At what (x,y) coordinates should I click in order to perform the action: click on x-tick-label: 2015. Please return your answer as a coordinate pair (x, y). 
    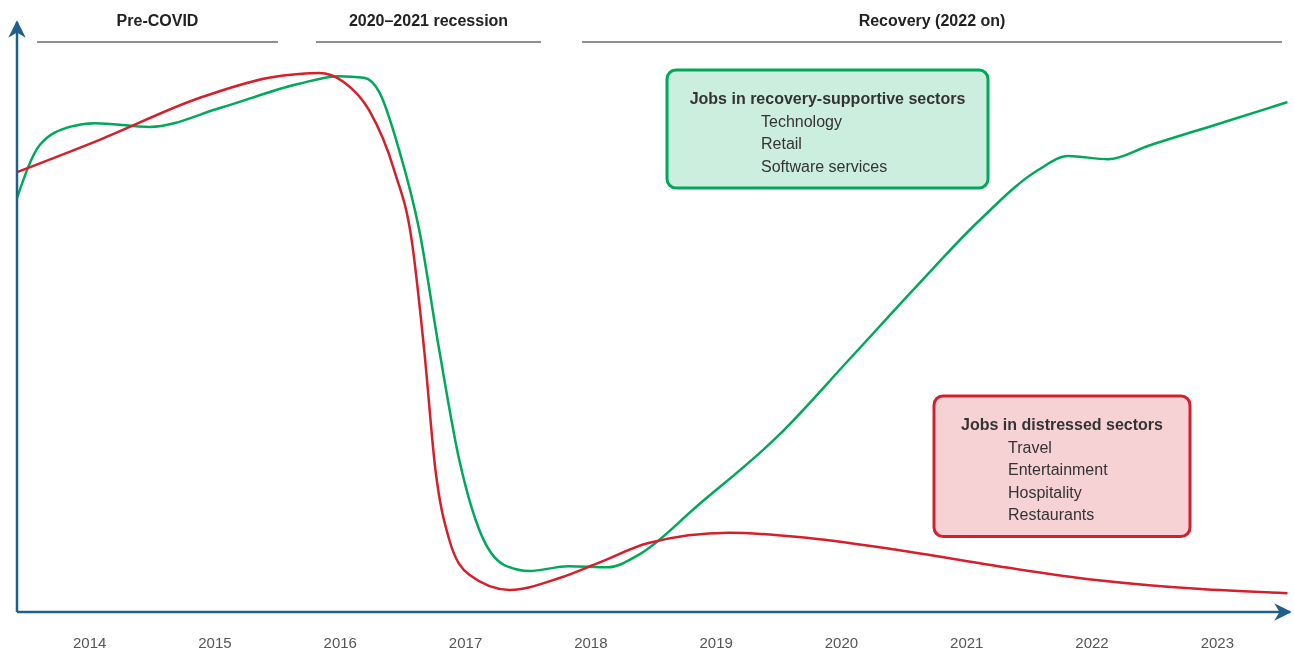
    Looking at the image, I should click on (215, 642).